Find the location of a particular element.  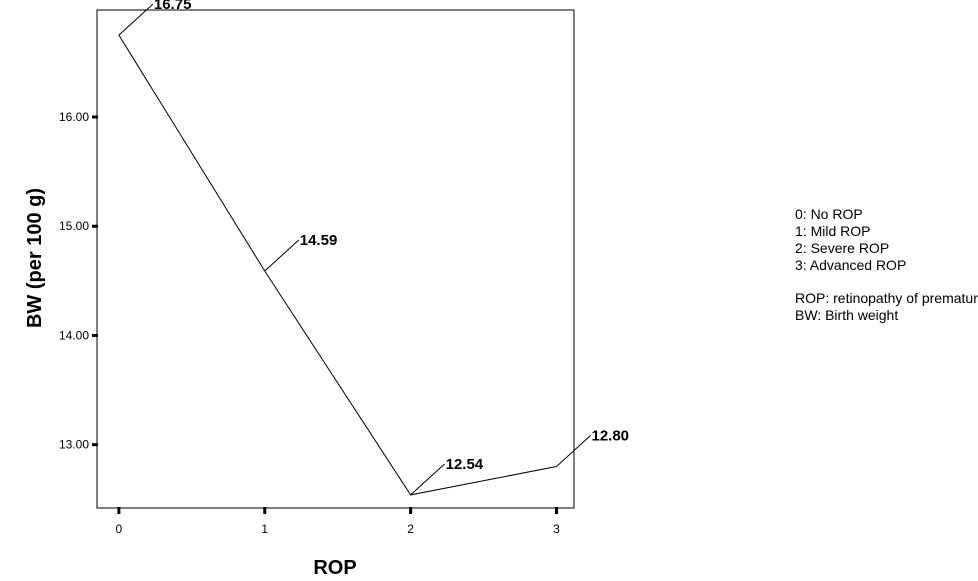

x-tick-label: 3 is located at coordinates (556, 529).